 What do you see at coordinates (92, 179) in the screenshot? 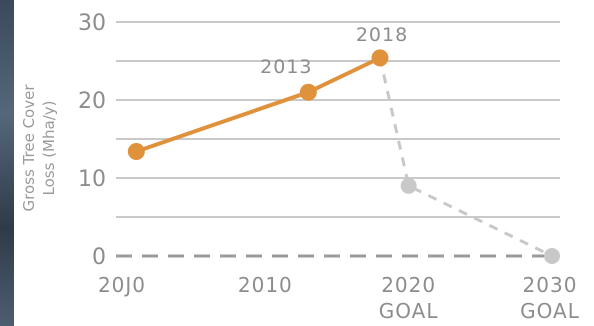
I see `y-tick-label: 10` at bounding box center [92, 179].